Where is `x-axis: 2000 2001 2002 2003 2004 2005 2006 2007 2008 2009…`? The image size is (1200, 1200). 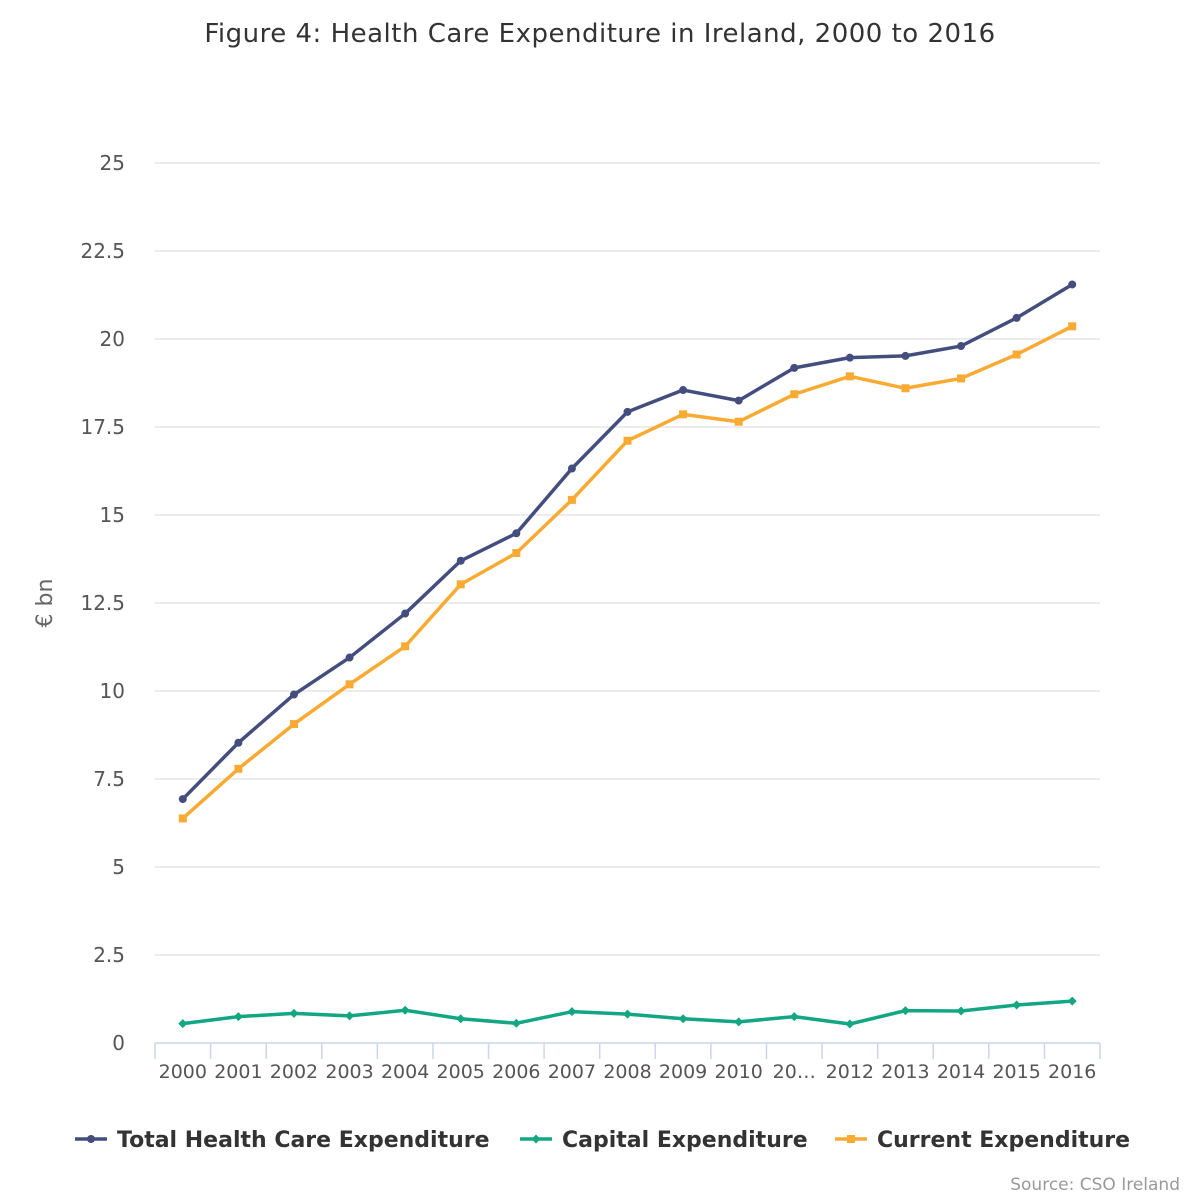 x-axis: 2000 2001 2002 2003 2004 2005 2006 2007 2008 2009… is located at coordinates (627, 1062).